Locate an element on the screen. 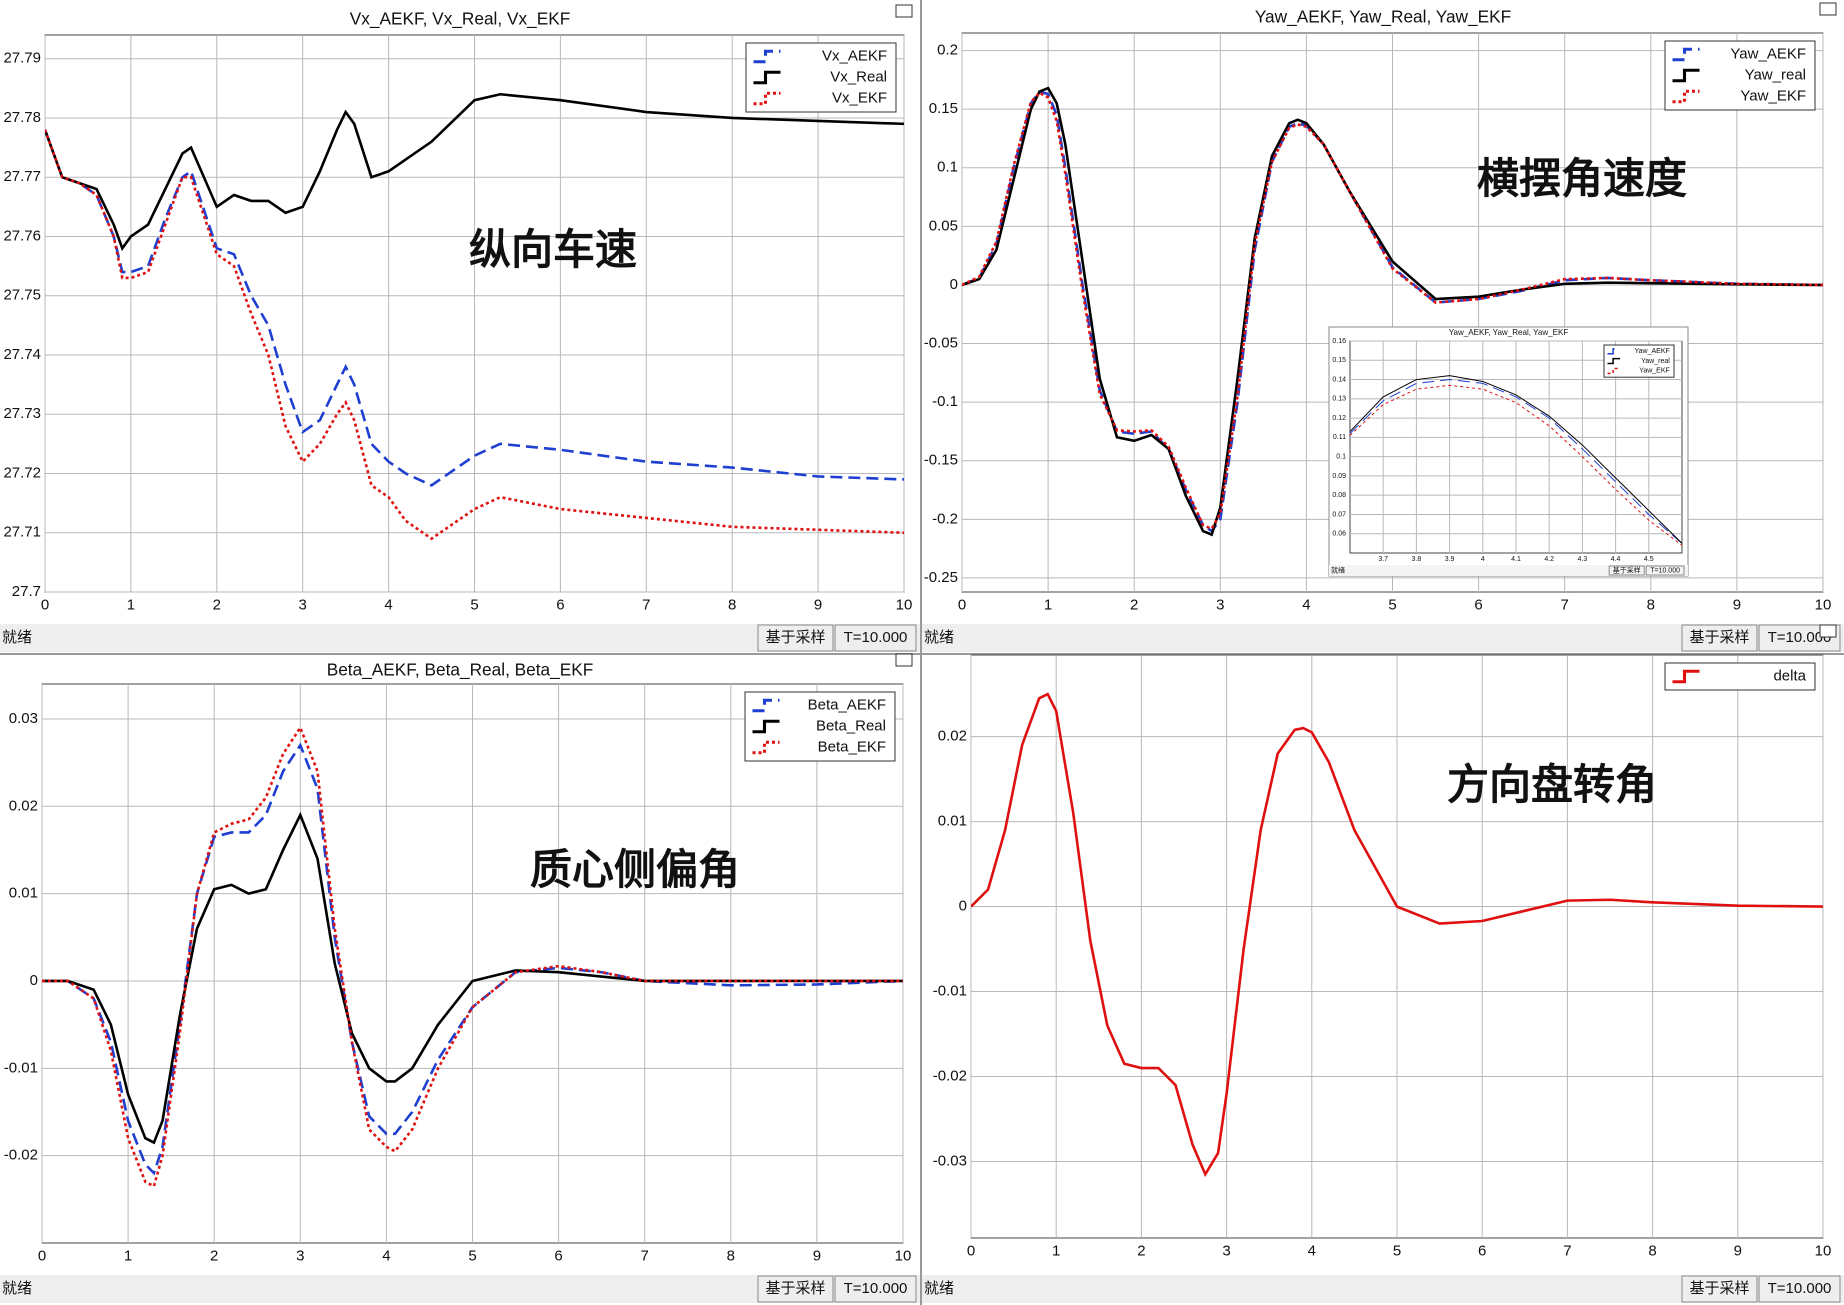 Image resolution: width=1844 pixels, height=1305 pixels. chart-title: Beta_AEKF, Beta_Real, Beta_EKF is located at coordinates (460, 670).